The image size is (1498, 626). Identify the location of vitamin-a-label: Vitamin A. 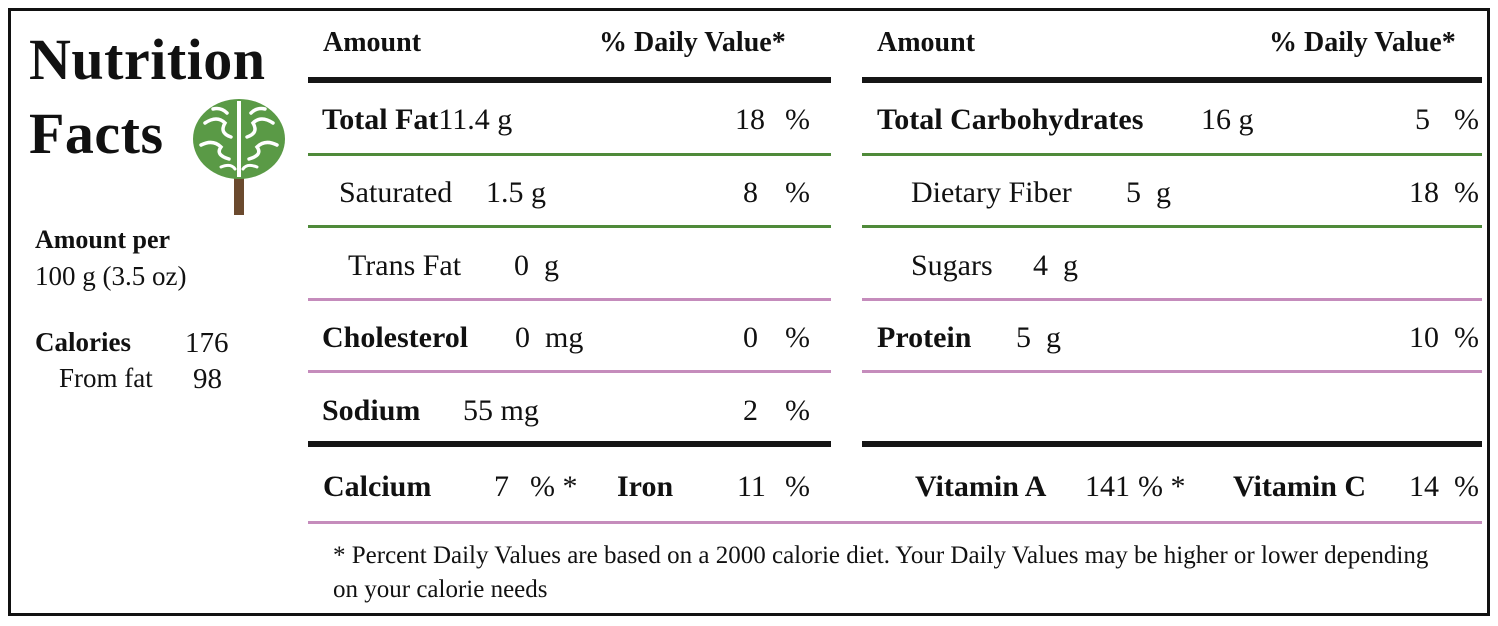
(981, 486).